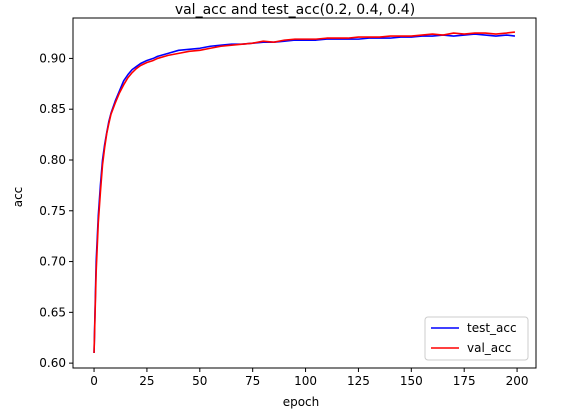  I want to click on legend-label-test-acc: test_acc, so click(492, 328).